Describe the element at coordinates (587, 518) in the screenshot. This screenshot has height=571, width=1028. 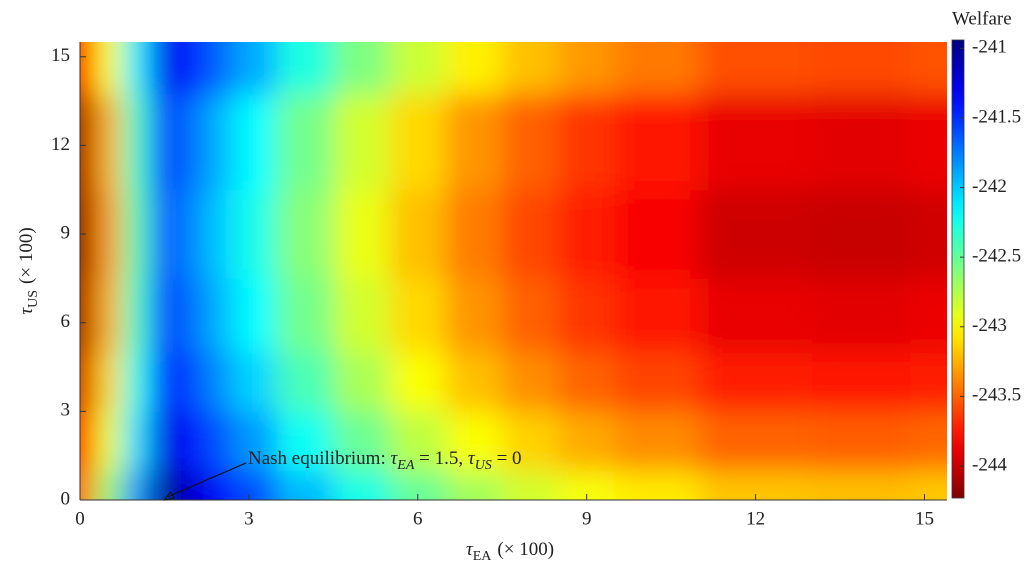
I see `x-tick-label: 9` at that location.